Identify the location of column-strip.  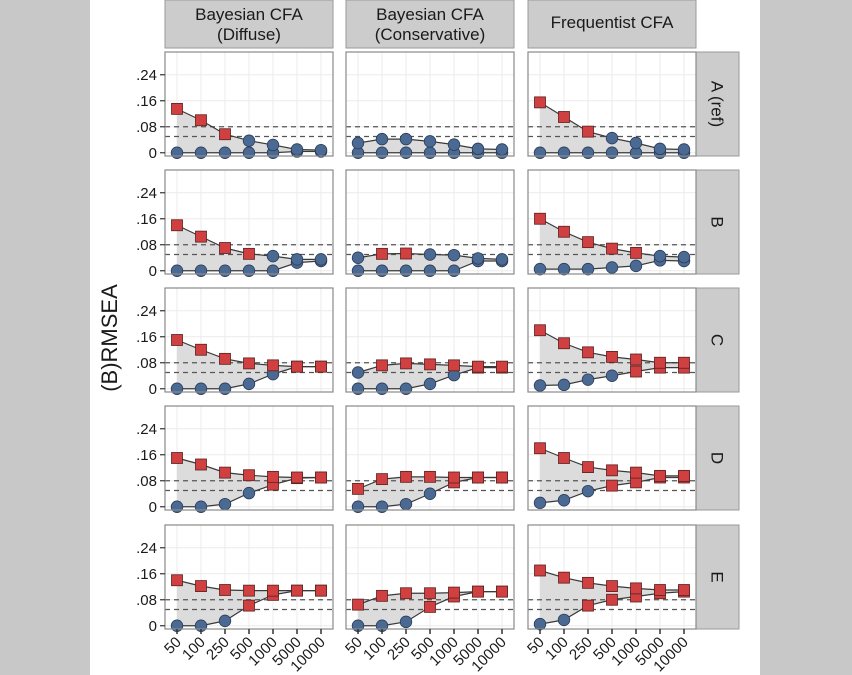
(612, 24).